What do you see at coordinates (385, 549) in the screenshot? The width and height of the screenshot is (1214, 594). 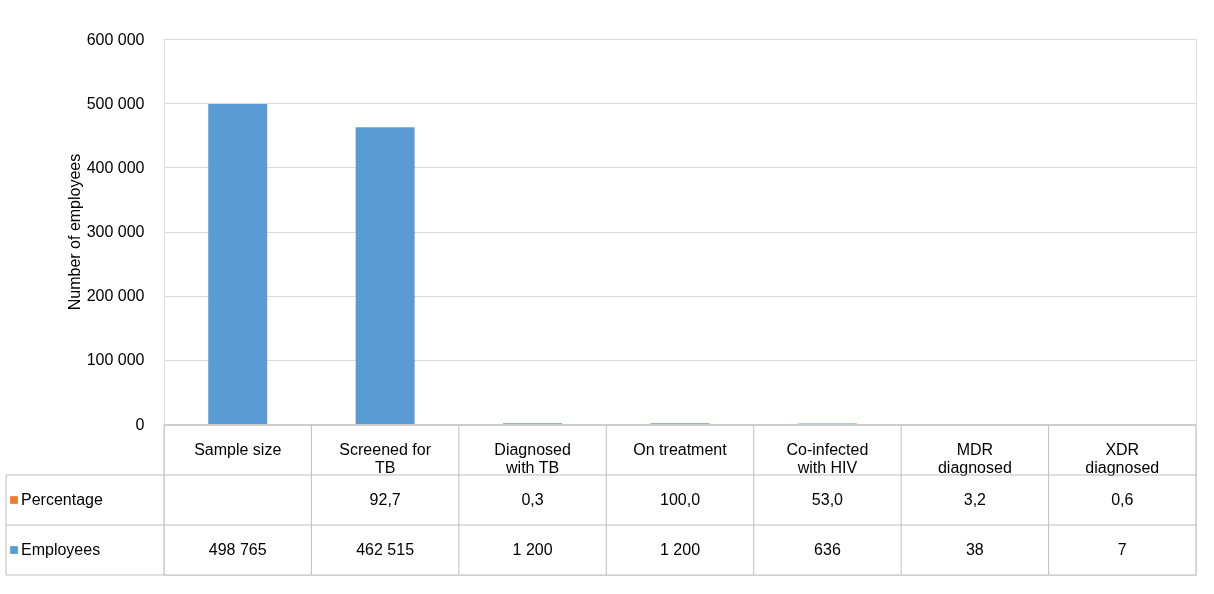 I see `data-label: 462 515` at bounding box center [385, 549].